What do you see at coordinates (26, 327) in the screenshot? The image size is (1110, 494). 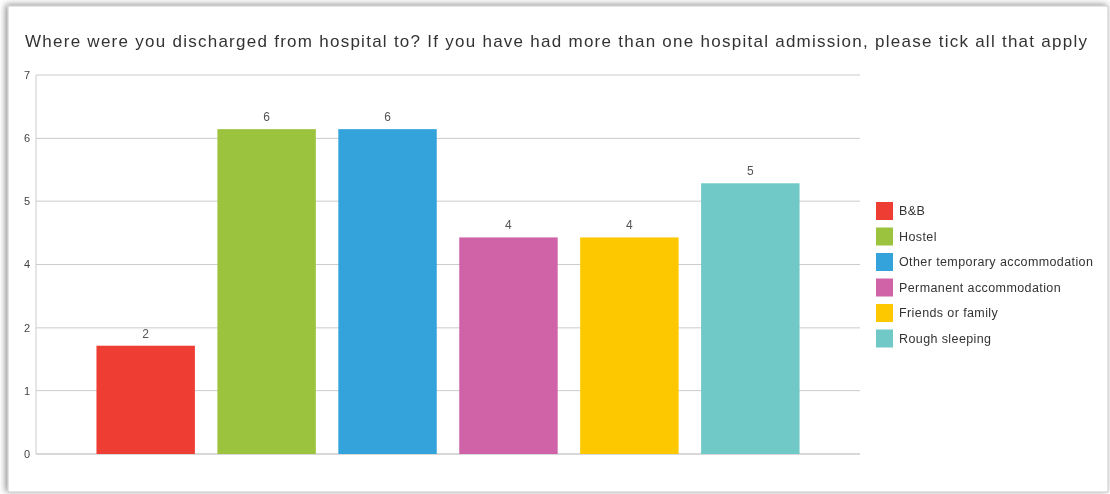 I see `y-tick-label: 2` at bounding box center [26, 327].